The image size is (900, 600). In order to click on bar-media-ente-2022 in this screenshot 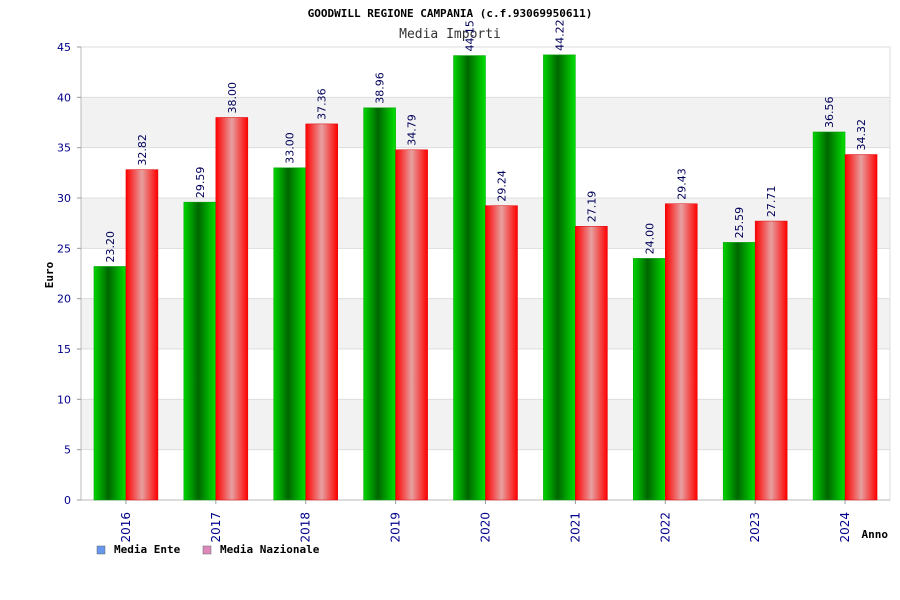, I will do `click(649, 379)`.